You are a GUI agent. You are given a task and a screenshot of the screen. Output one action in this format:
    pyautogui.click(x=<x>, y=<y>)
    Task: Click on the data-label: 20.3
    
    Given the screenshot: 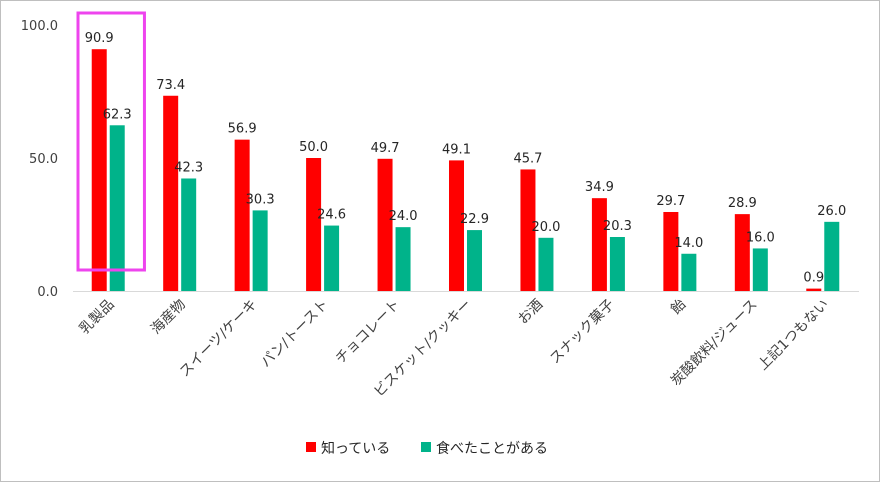 What is the action you would take?
    pyautogui.click(x=617, y=226)
    